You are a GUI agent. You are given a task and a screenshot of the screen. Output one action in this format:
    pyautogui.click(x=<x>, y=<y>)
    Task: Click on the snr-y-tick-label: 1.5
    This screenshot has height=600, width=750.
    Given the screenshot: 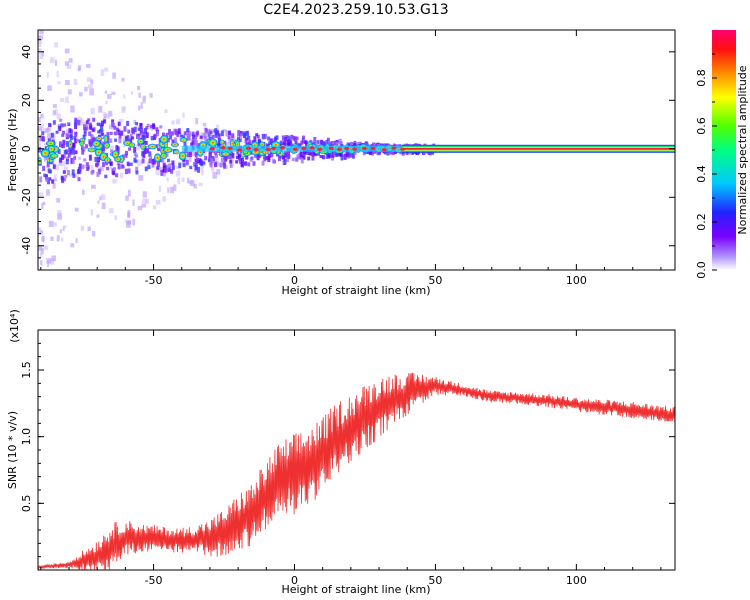 What is the action you would take?
    pyautogui.click(x=26, y=370)
    